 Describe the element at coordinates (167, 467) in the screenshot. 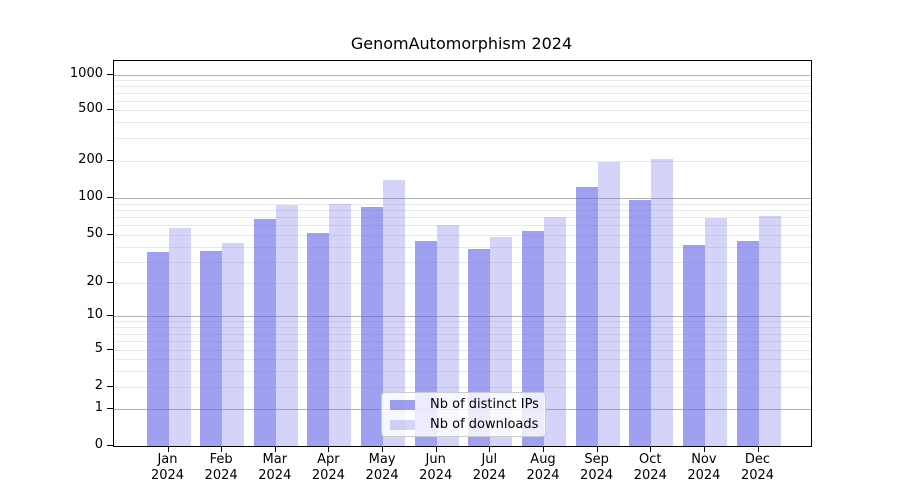

I see `x-tick-label: Jan 2024` at that location.